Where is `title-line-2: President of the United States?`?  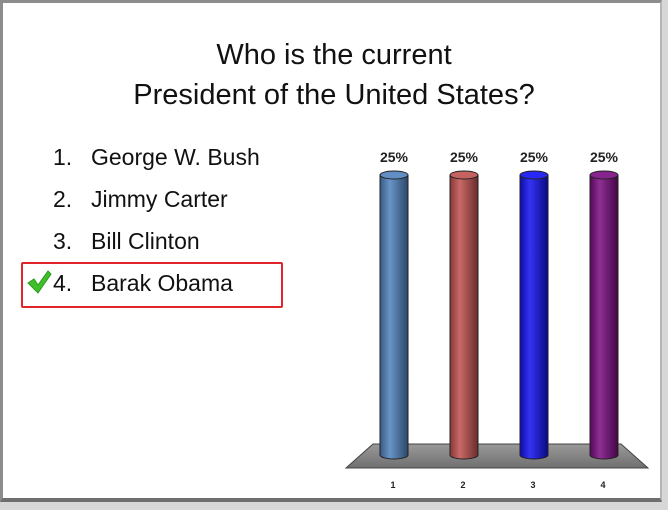 title-line-2: President of the United States? is located at coordinates (334, 95).